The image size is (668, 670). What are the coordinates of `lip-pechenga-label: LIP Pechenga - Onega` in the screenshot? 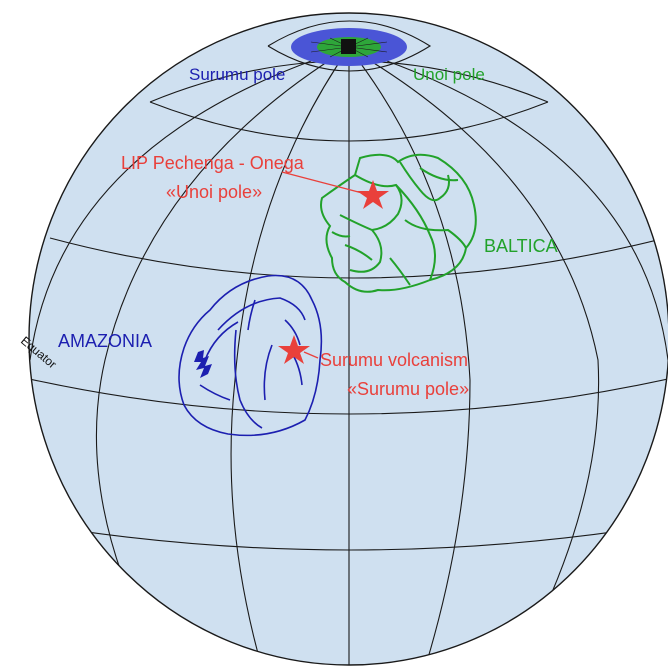 It's located at (213, 163).